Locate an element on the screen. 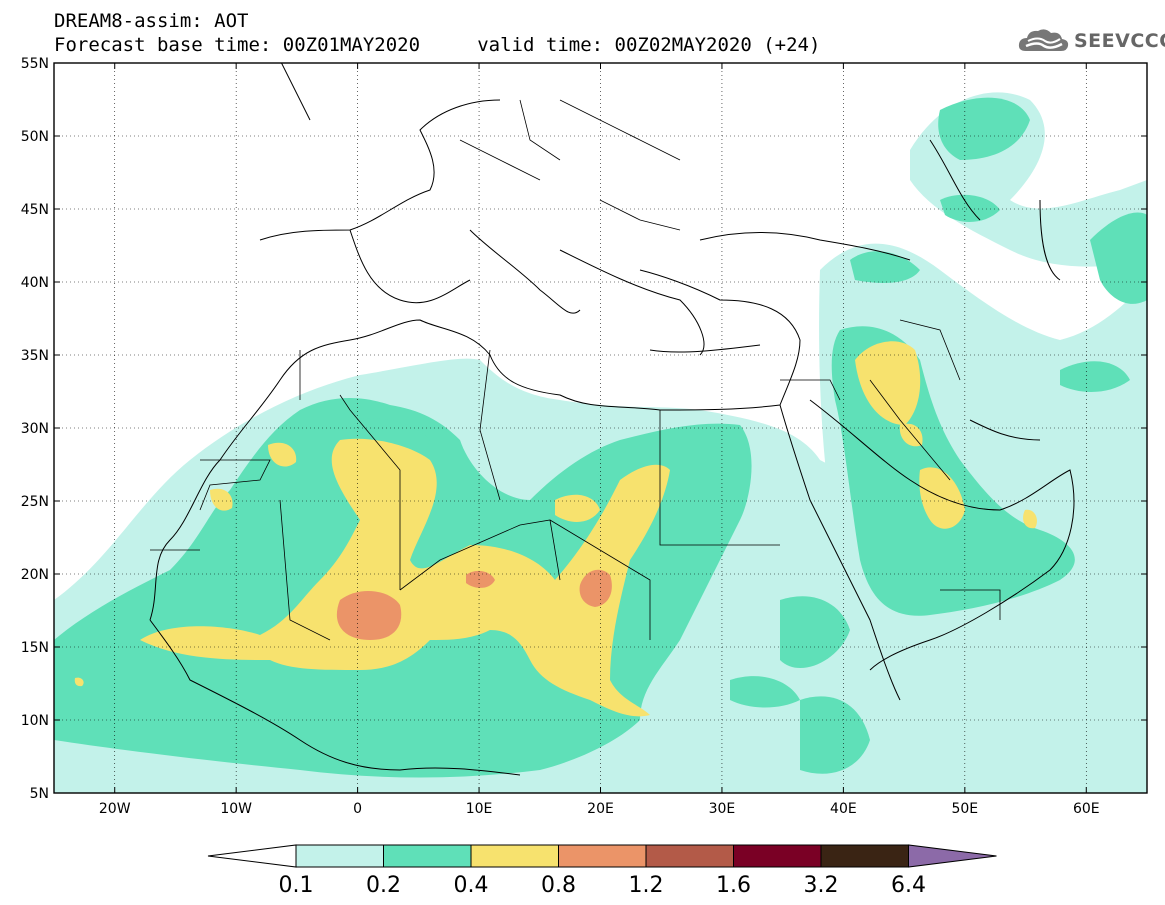  colorbar-label: 0.2 is located at coordinates (383, 885).